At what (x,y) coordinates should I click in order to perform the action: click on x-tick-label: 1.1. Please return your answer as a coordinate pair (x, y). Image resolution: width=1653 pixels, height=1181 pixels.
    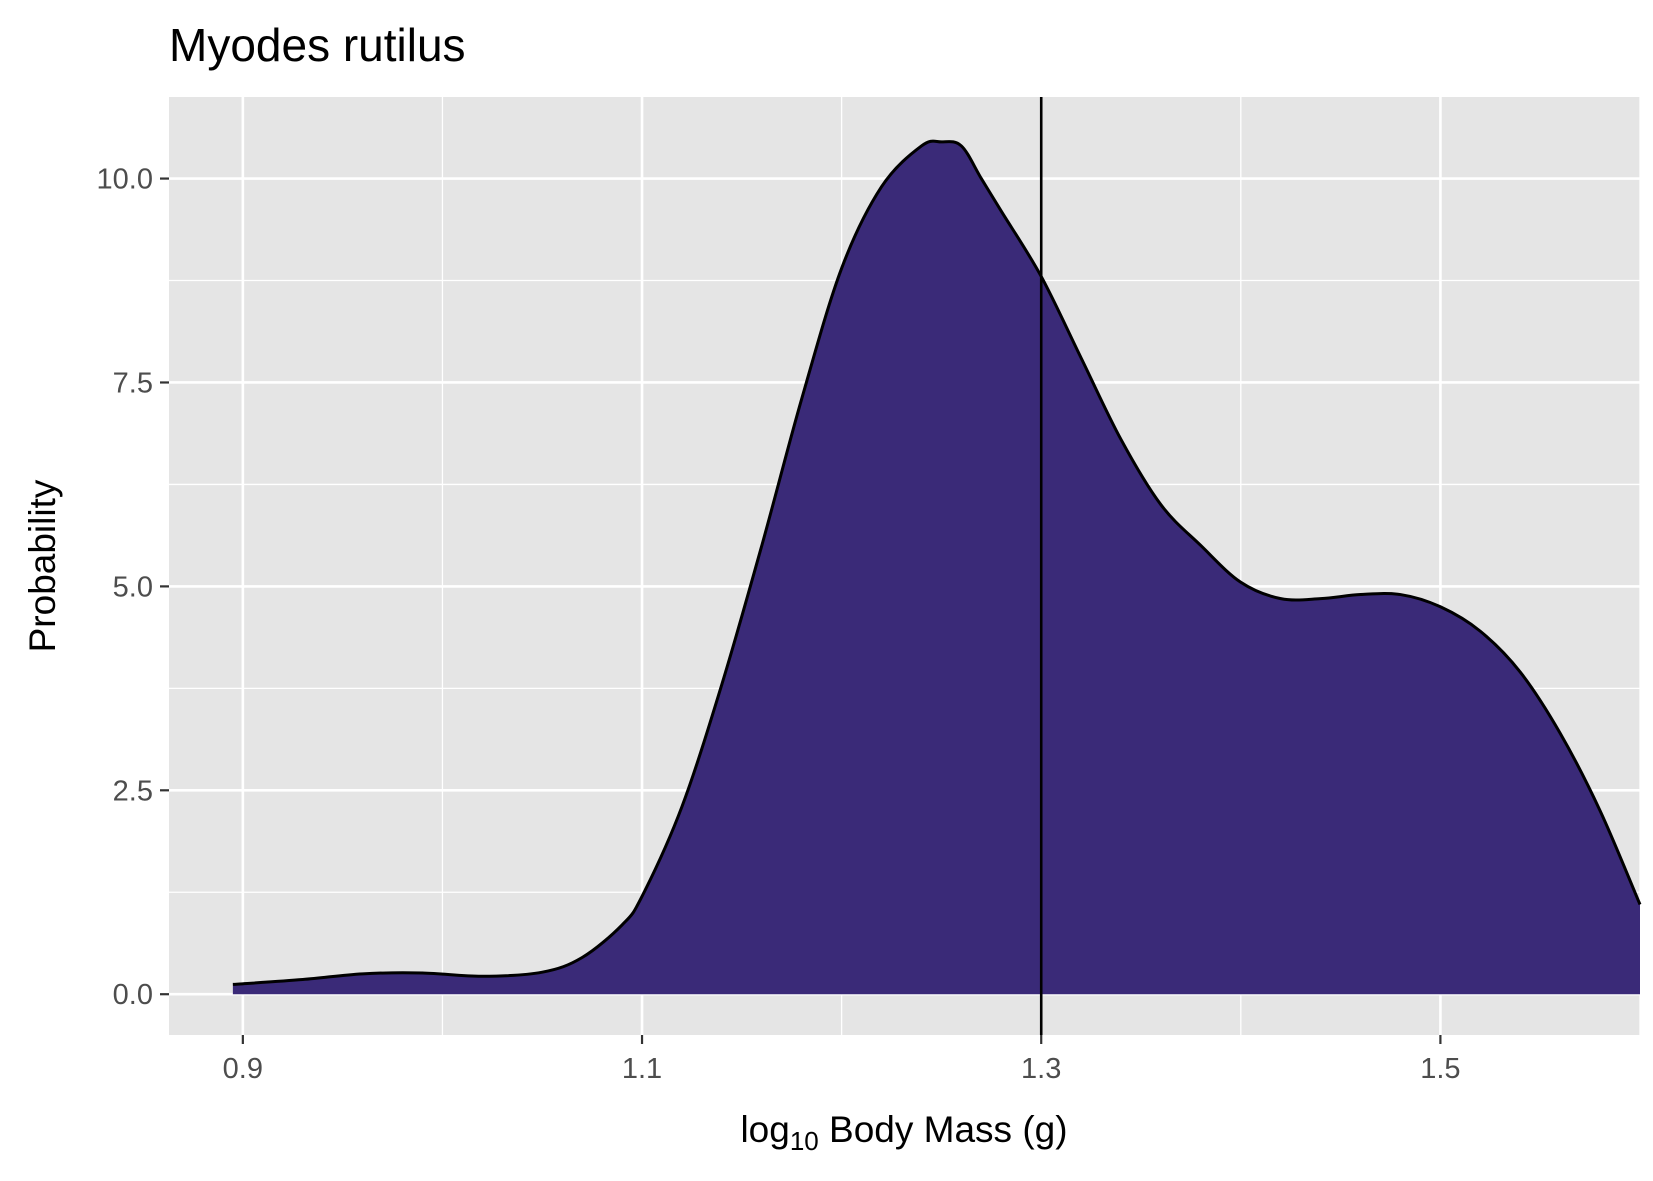
    Looking at the image, I should click on (642, 1069).